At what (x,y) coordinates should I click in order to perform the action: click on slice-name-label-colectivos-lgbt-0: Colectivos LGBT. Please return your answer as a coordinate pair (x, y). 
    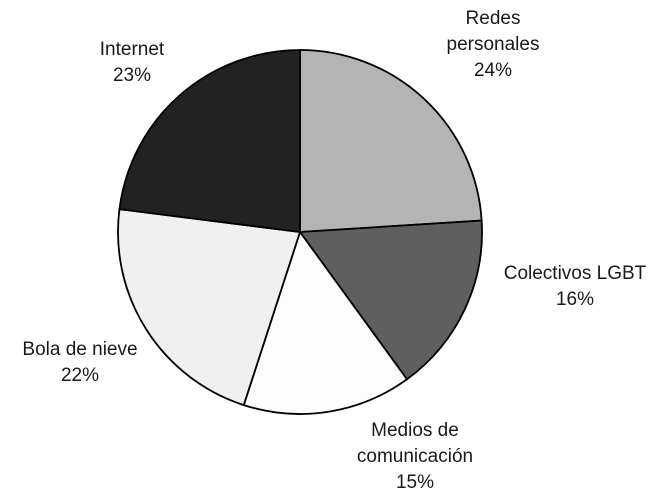
    Looking at the image, I should click on (575, 273).